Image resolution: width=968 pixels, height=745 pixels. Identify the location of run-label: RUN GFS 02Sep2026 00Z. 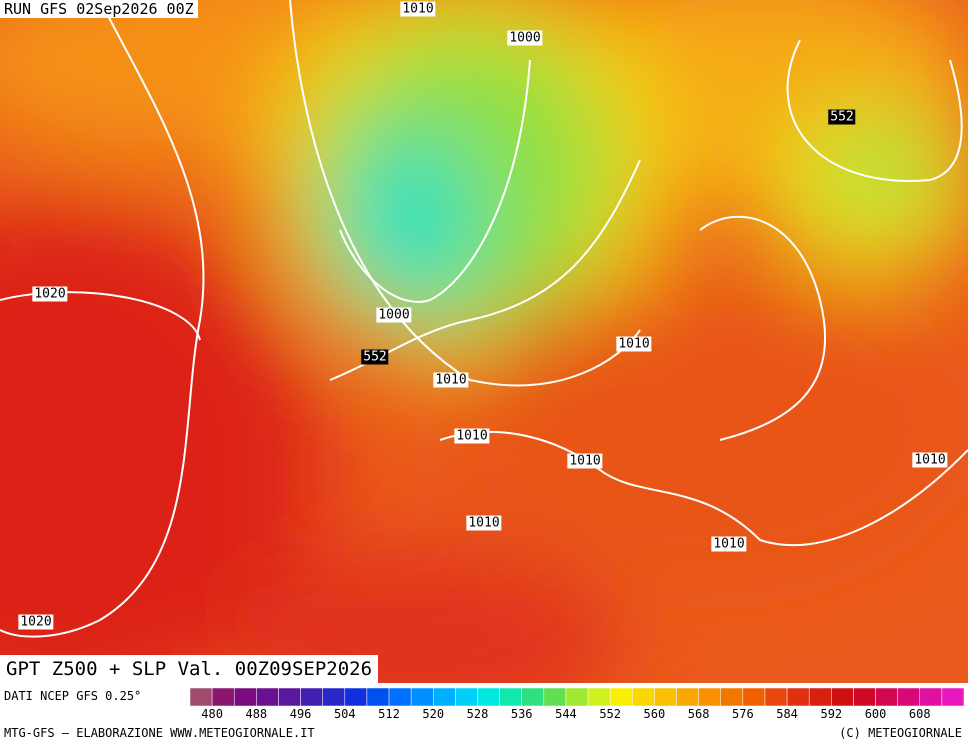
(99, 9).